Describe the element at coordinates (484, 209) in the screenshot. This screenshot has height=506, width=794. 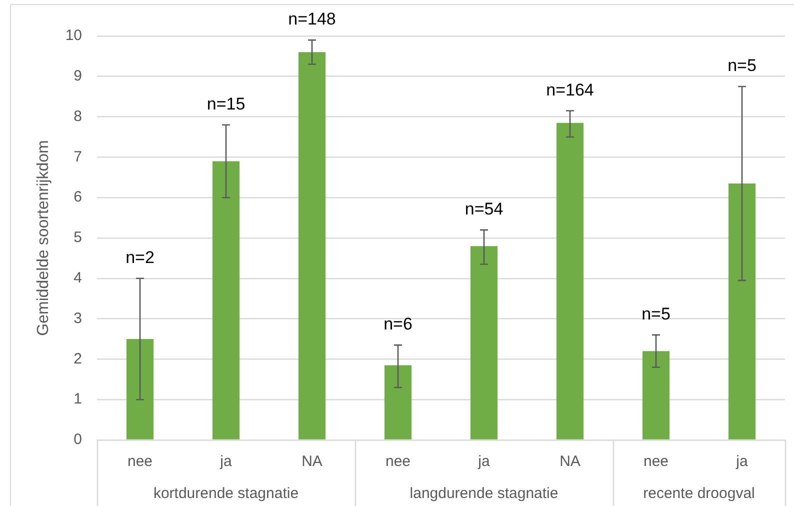
I see `annotation: n=54` at that location.